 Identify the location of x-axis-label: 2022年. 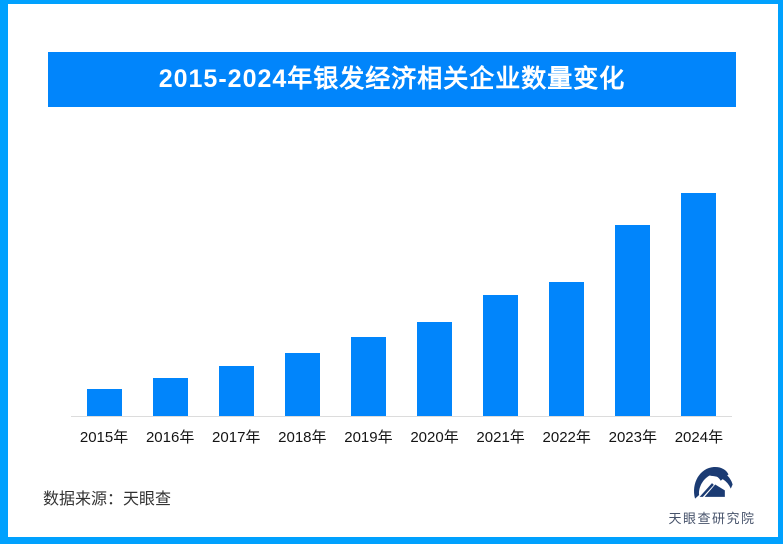
(566, 437).